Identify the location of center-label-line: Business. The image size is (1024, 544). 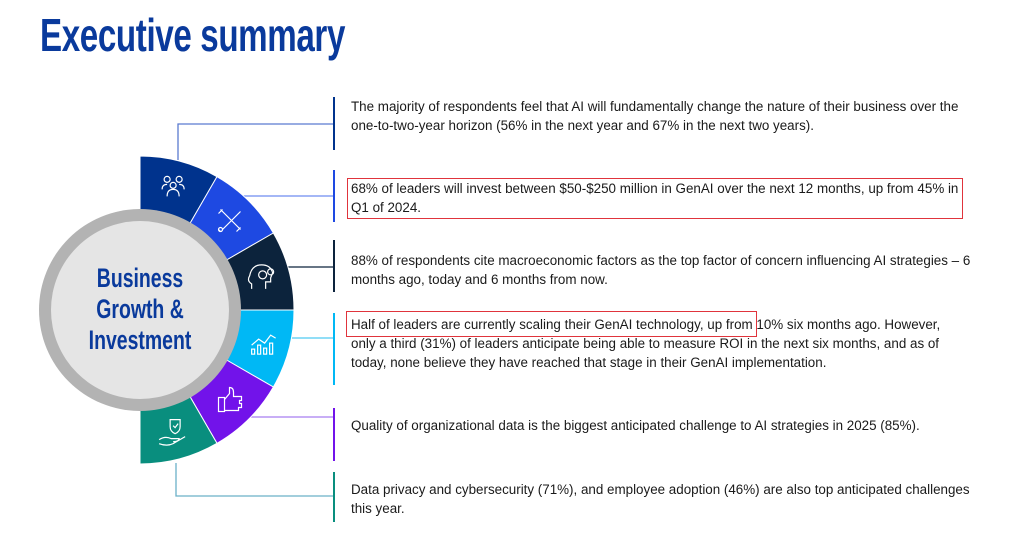
(140, 278).